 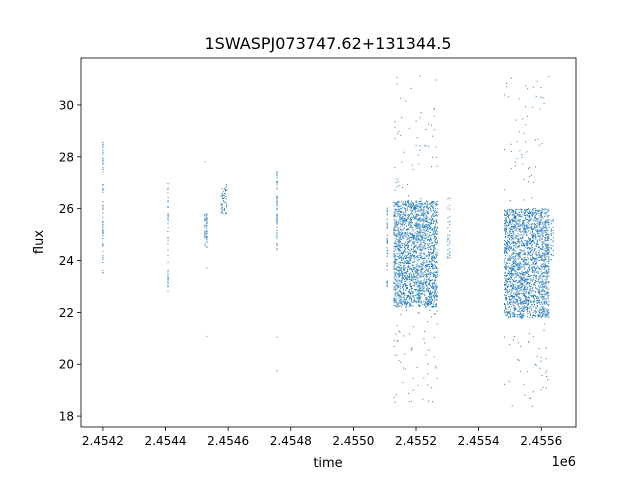 What do you see at coordinates (66, 157) in the screenshot?
I see `y-tick-label: 28` at bounding box center [66, 157].